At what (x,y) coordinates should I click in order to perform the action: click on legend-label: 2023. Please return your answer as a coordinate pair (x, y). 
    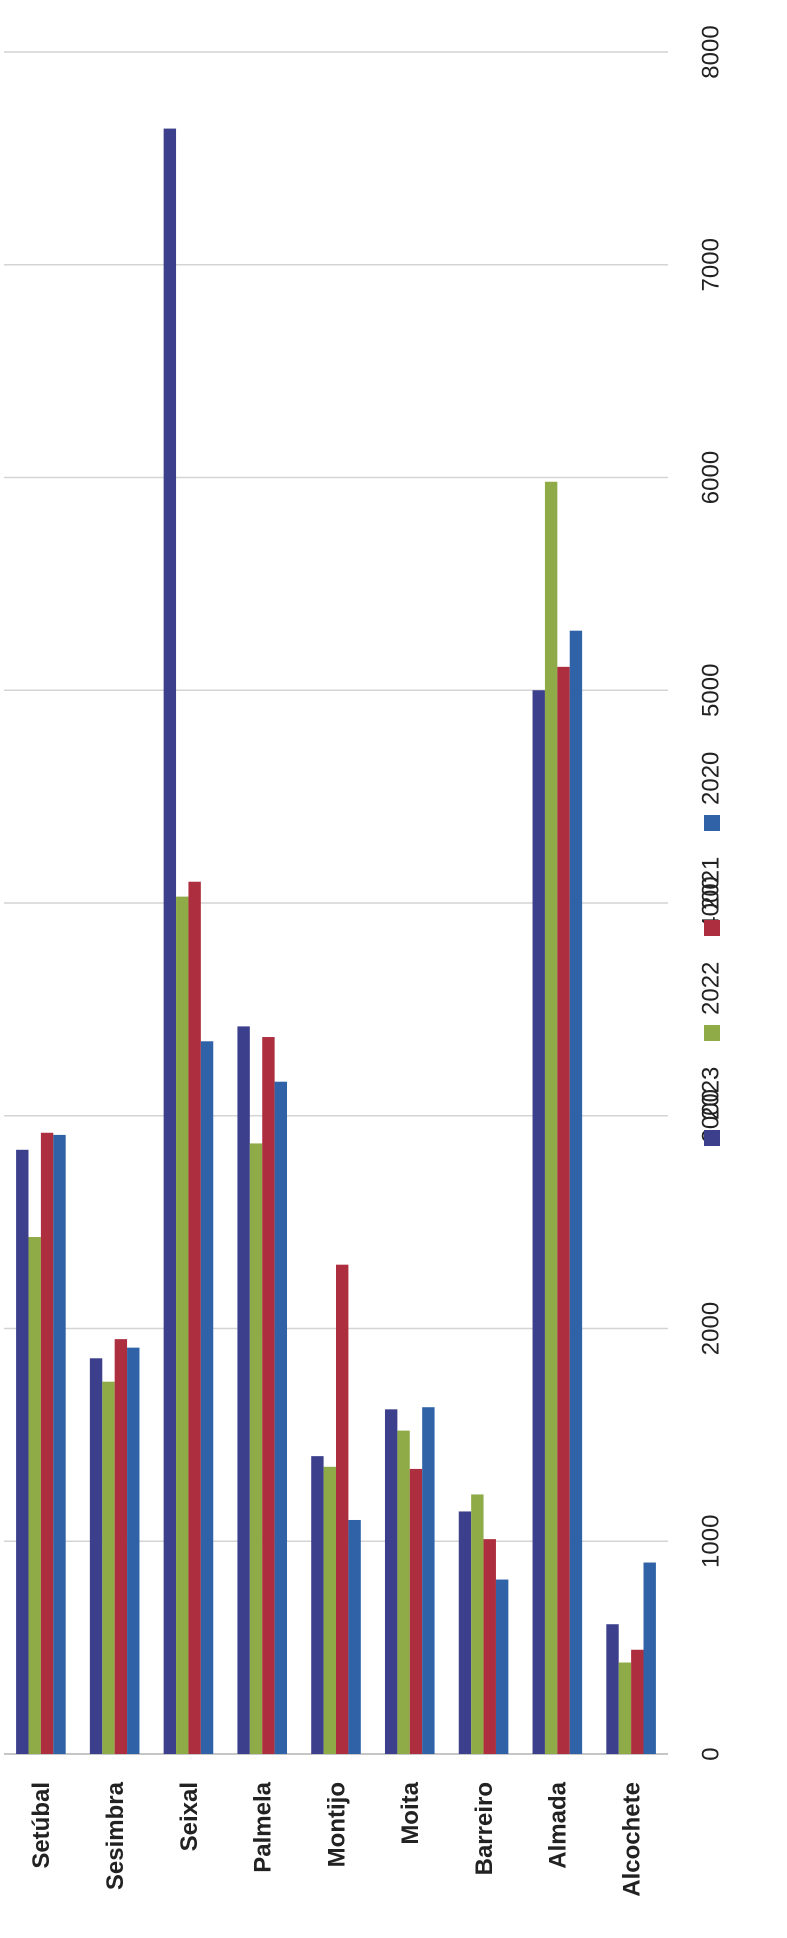
    Looking at the image, I should click on (710, 1093).